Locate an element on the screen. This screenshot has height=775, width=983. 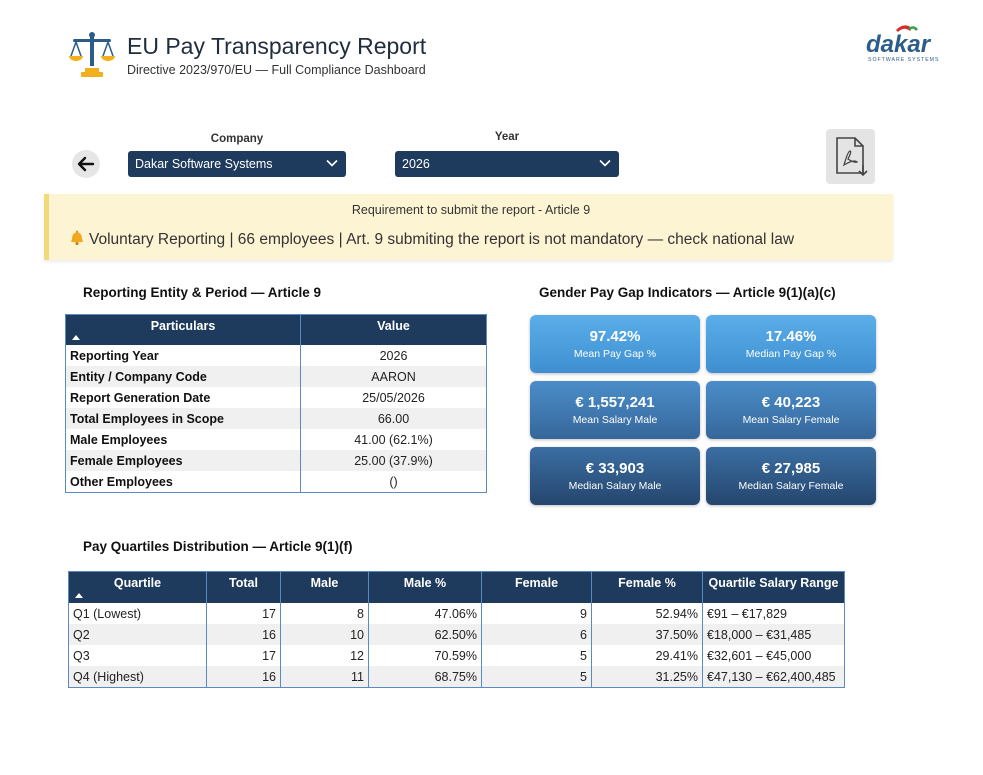
kpi-value: € 27,985 is located at coordinates (791, 468).